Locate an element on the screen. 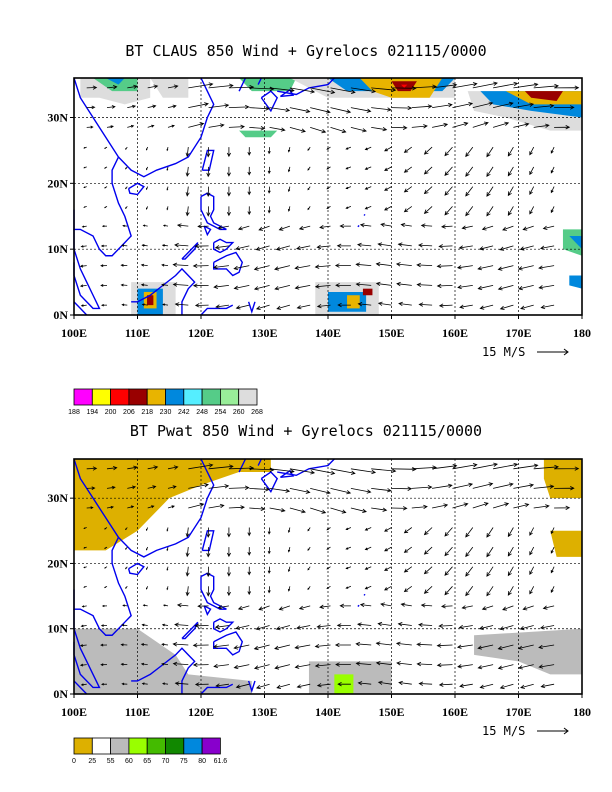  colorbar-label: 70 is located at coordinates (166, 761).